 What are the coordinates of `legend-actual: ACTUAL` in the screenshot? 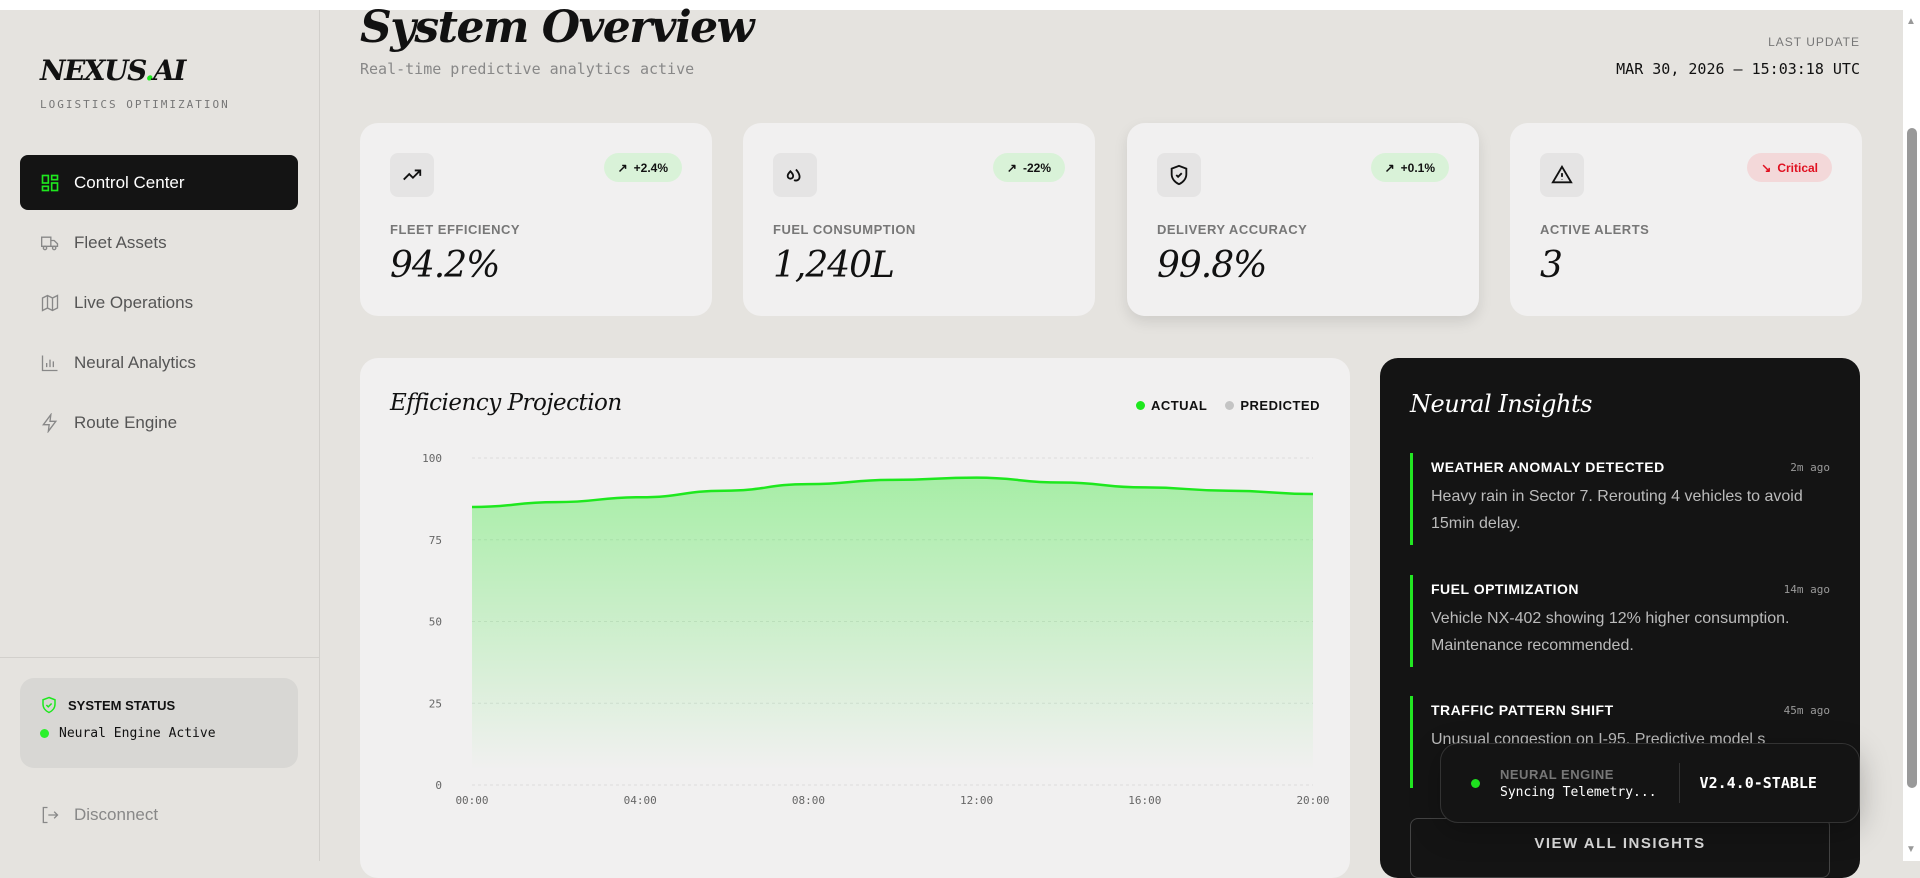 It's located at (1171, 405).